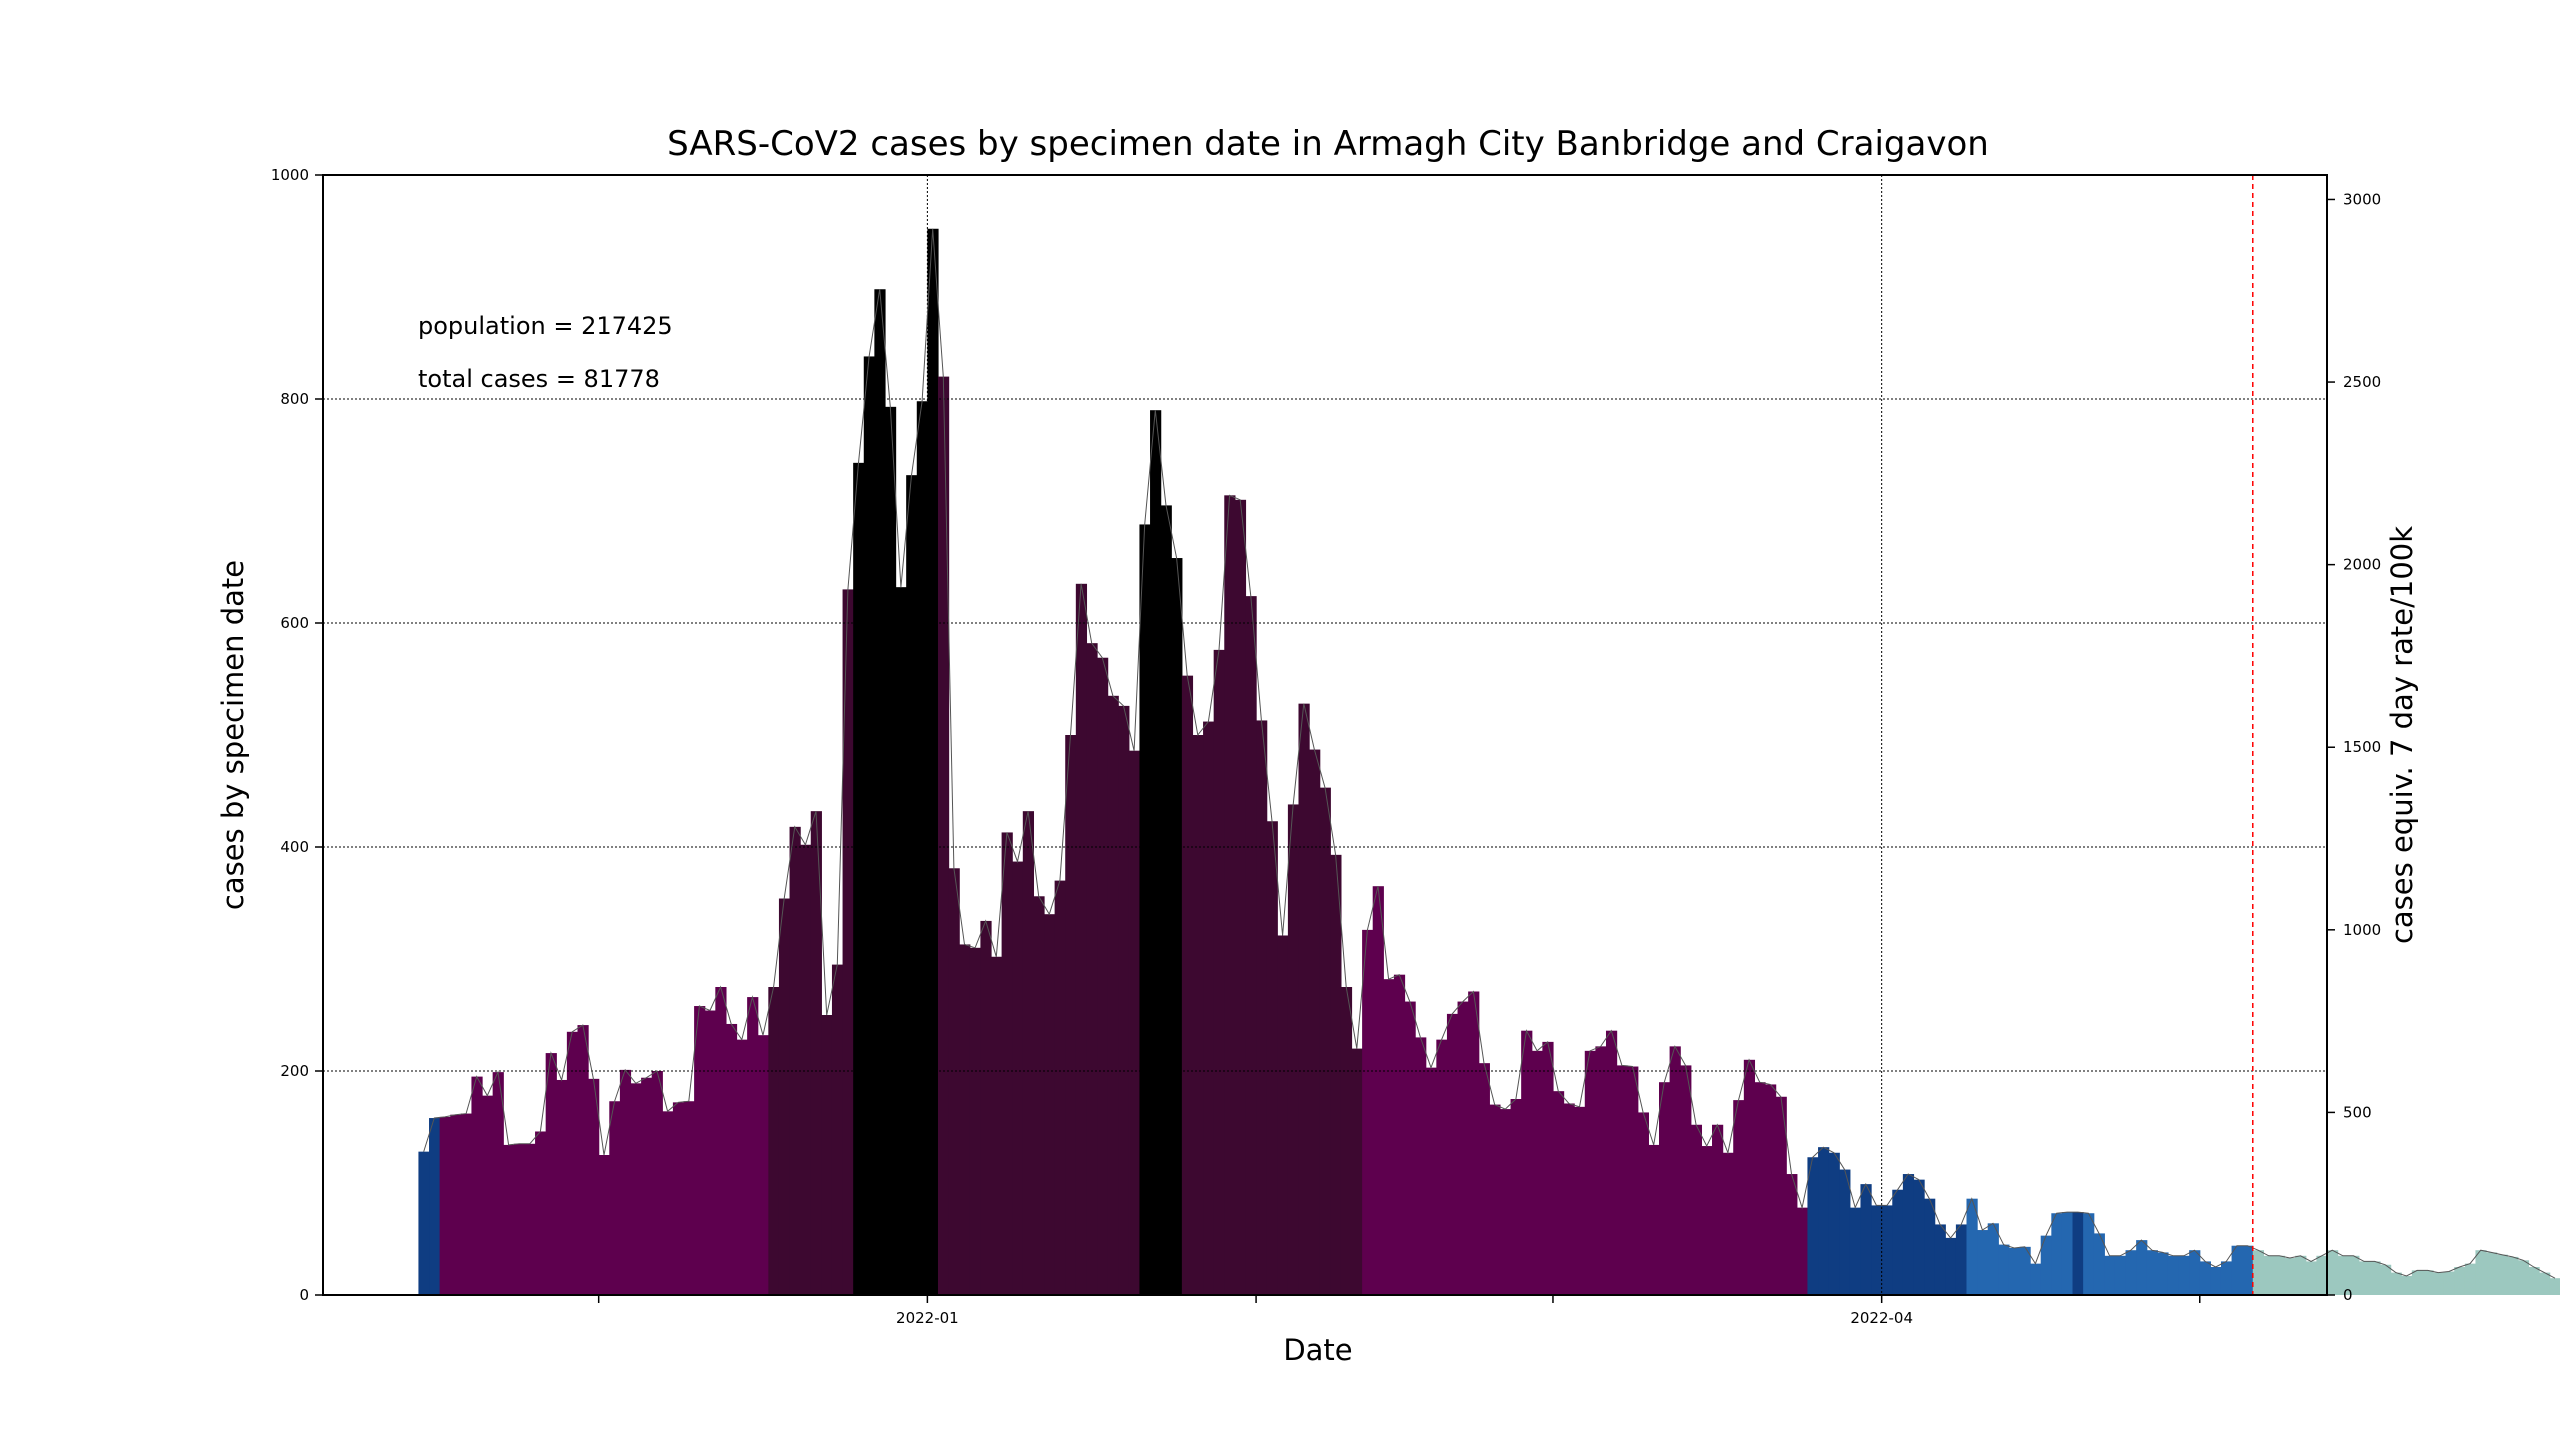  I want to click on y-tick-label: 200, so click(294, 1071).